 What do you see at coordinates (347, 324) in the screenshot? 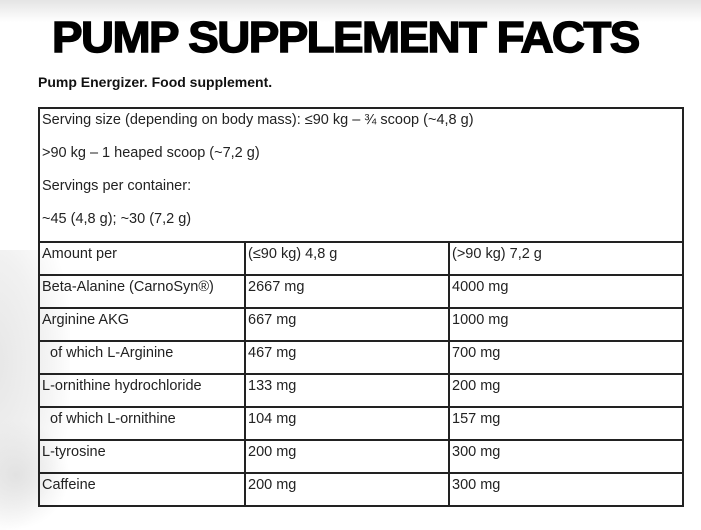
I see `ingredient-amount-light: 667 mg` at bounding box center [347, 324].